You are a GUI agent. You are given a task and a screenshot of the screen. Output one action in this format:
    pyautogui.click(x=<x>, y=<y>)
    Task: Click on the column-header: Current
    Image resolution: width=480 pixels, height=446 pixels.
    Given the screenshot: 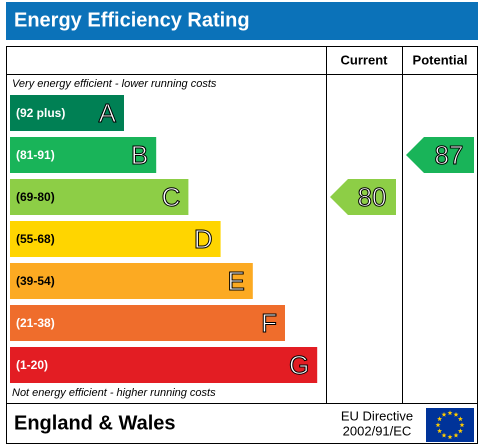 What is the action you would take?
    pyautogui.click(x=365, y=59)
    